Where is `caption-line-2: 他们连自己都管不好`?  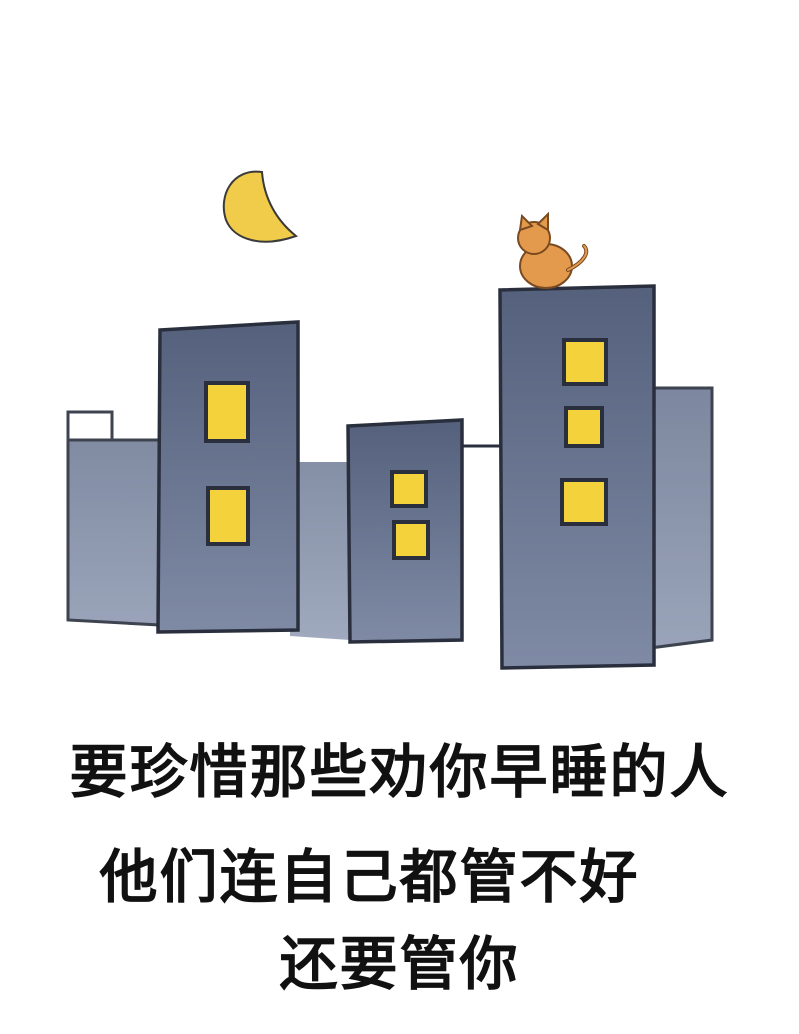 caption-line-2: 他们连自己都管不好 is located at coordinates (369, 877).